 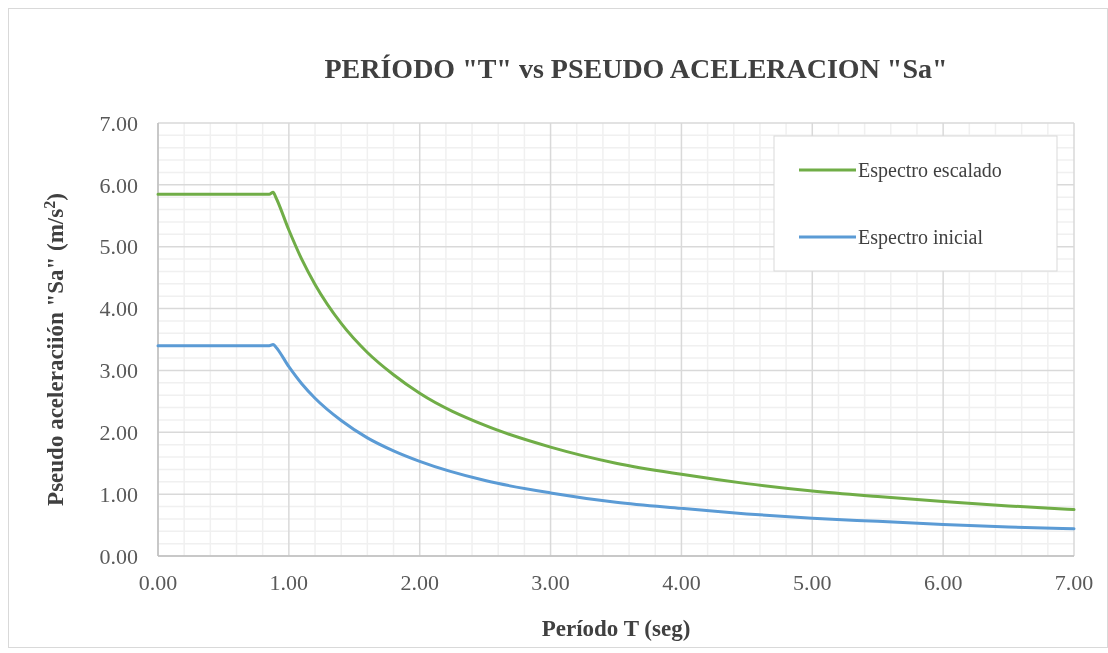 What do you see at coordinates (118, 185) in the screenshot?
I see `y-tick-label: 6.00` at bounding box center [118, 185].